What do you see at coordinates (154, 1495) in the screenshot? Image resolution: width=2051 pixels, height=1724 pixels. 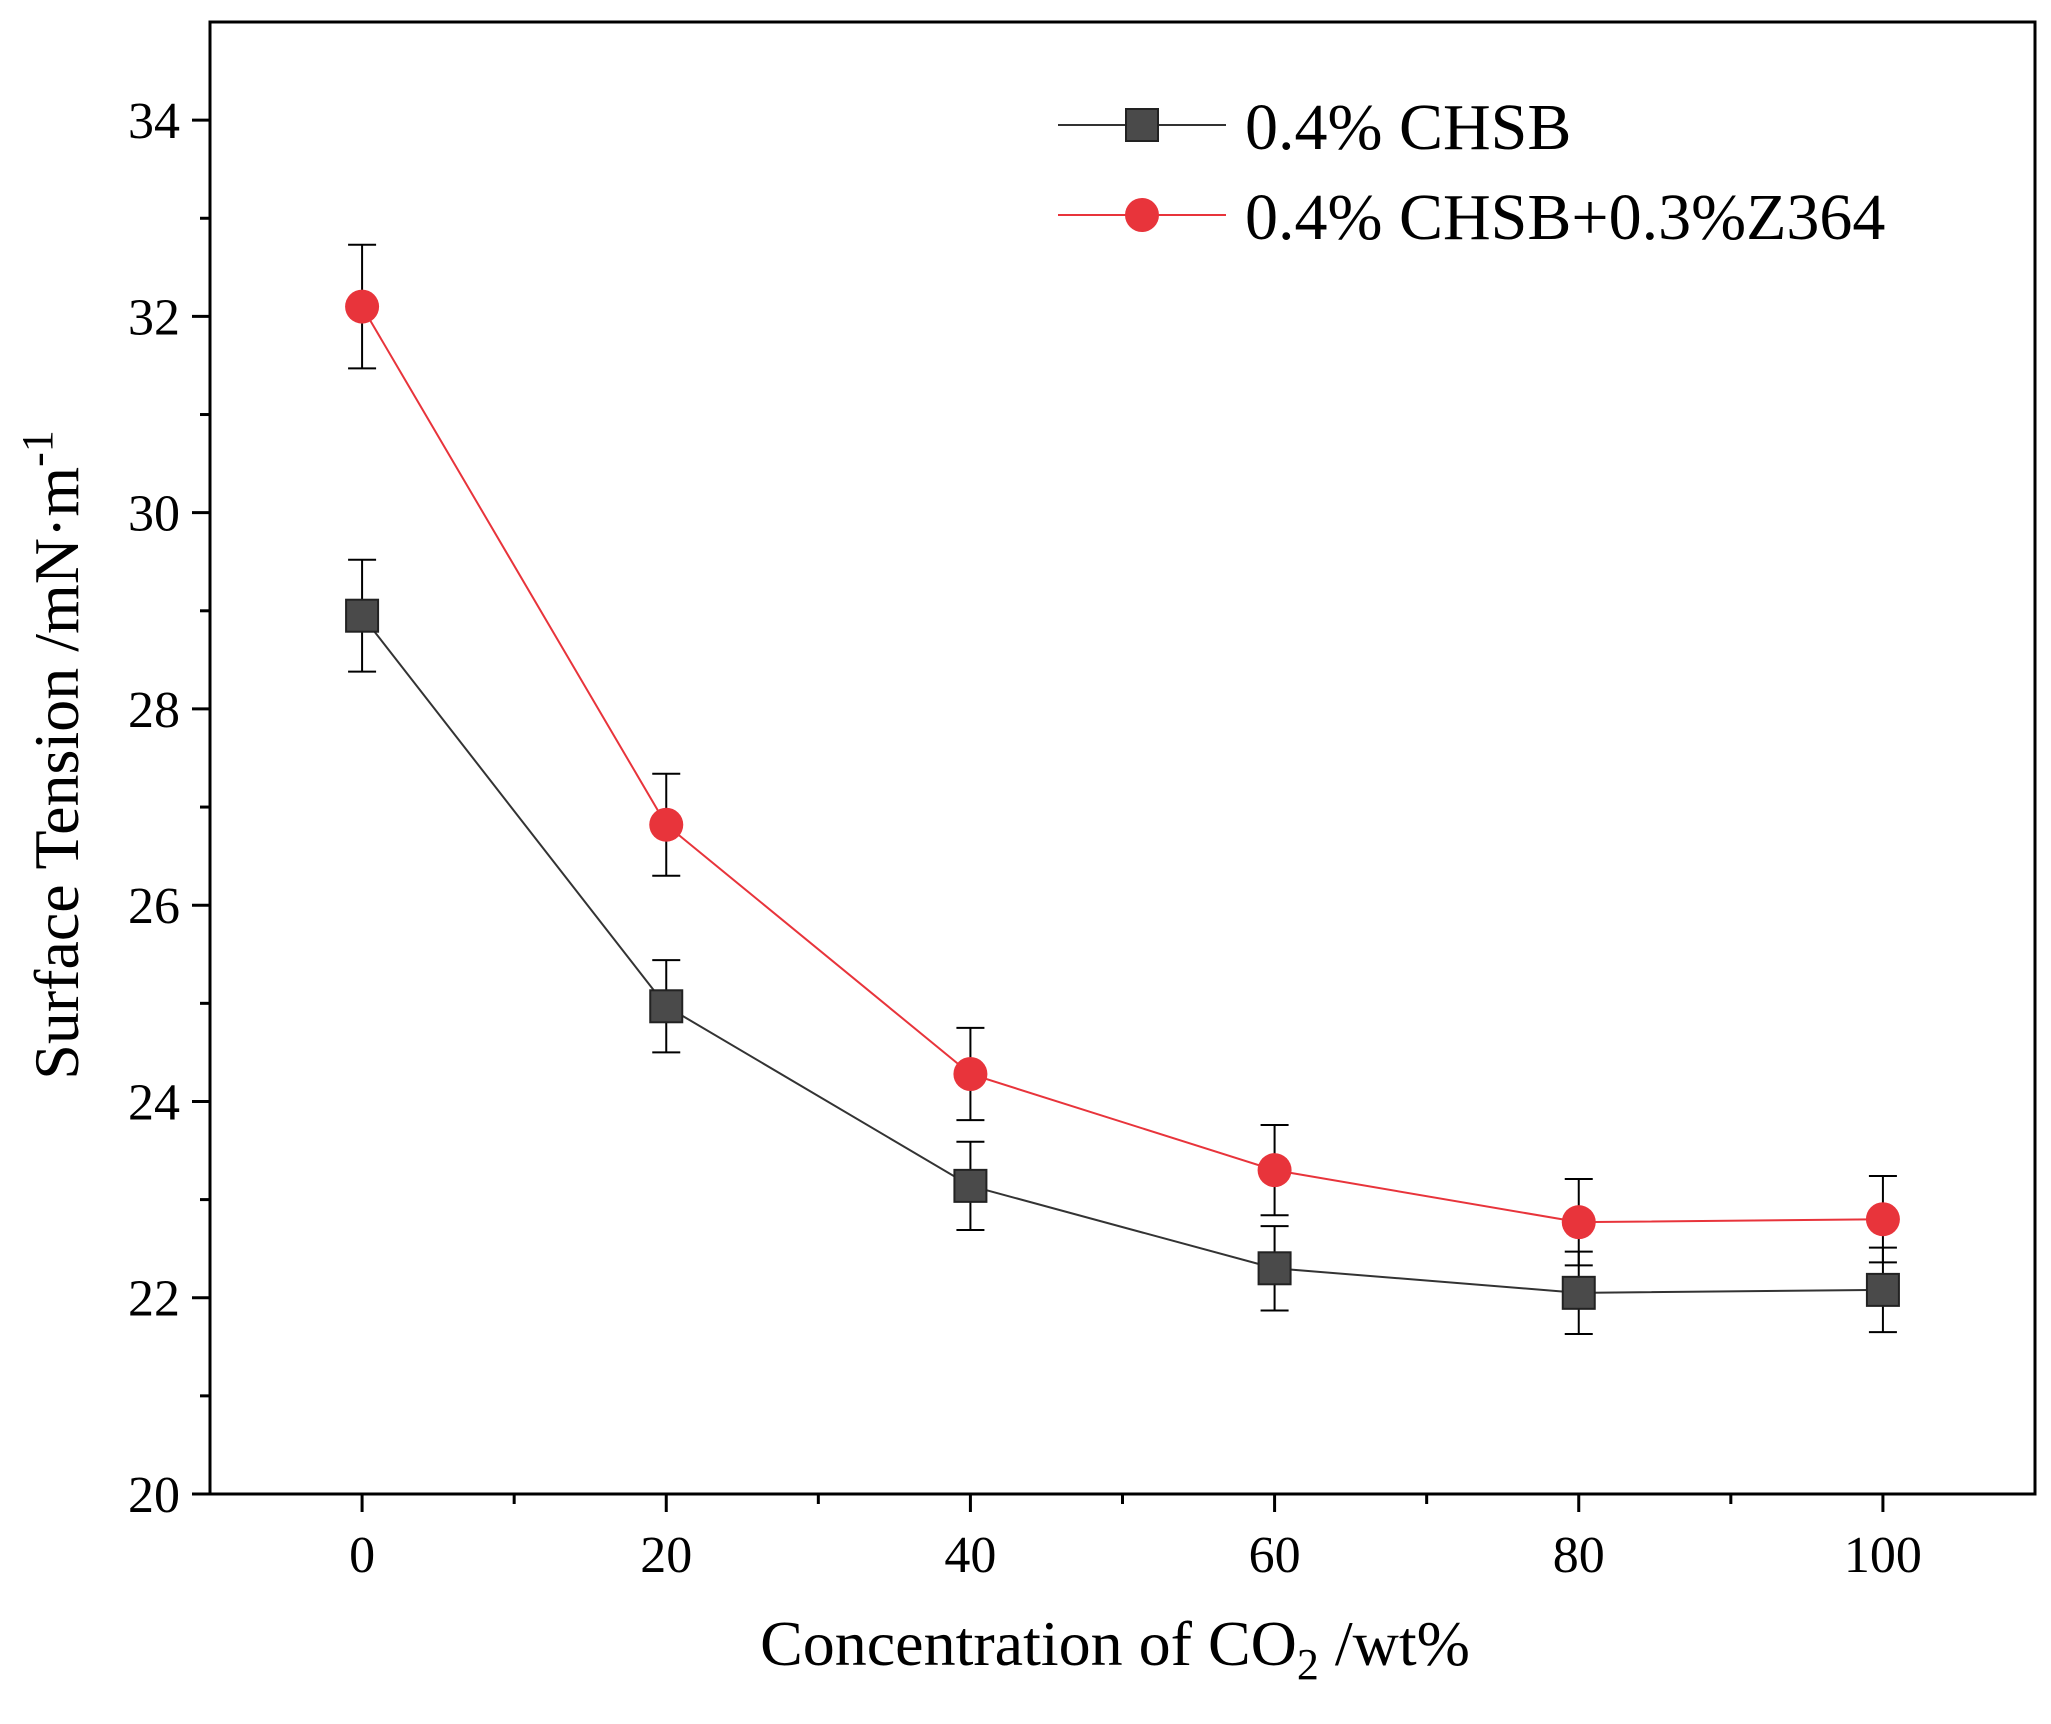 I see `y-tick-label: 20` at bounding box center [154, 1495].